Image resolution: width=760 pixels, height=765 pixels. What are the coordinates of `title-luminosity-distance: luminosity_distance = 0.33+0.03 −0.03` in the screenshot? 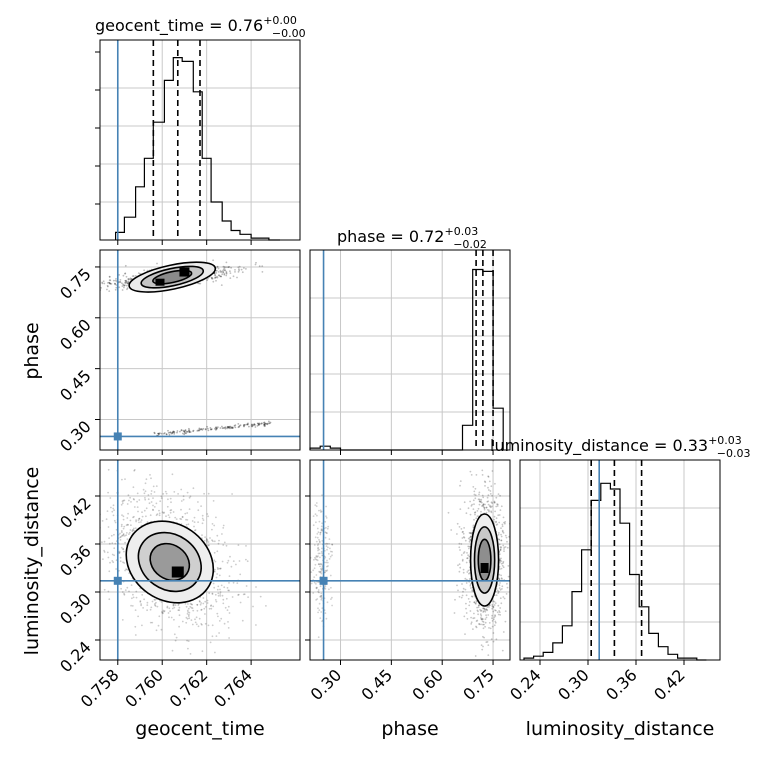 It's located at (620, 447).